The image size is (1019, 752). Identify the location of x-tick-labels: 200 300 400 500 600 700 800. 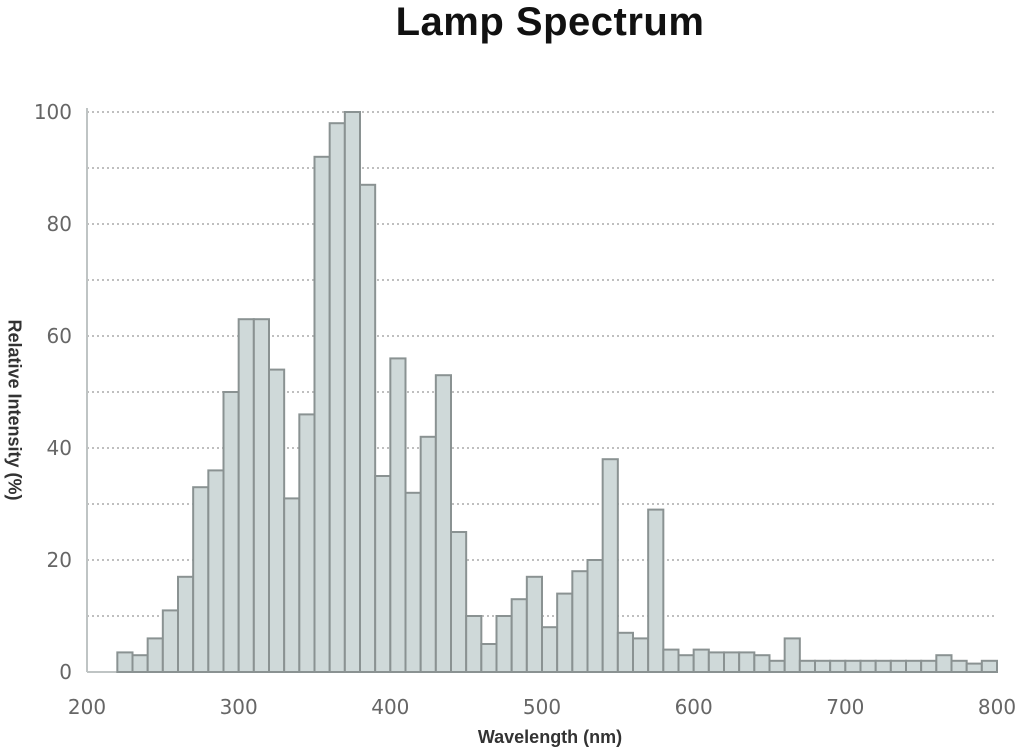
(542, 707).